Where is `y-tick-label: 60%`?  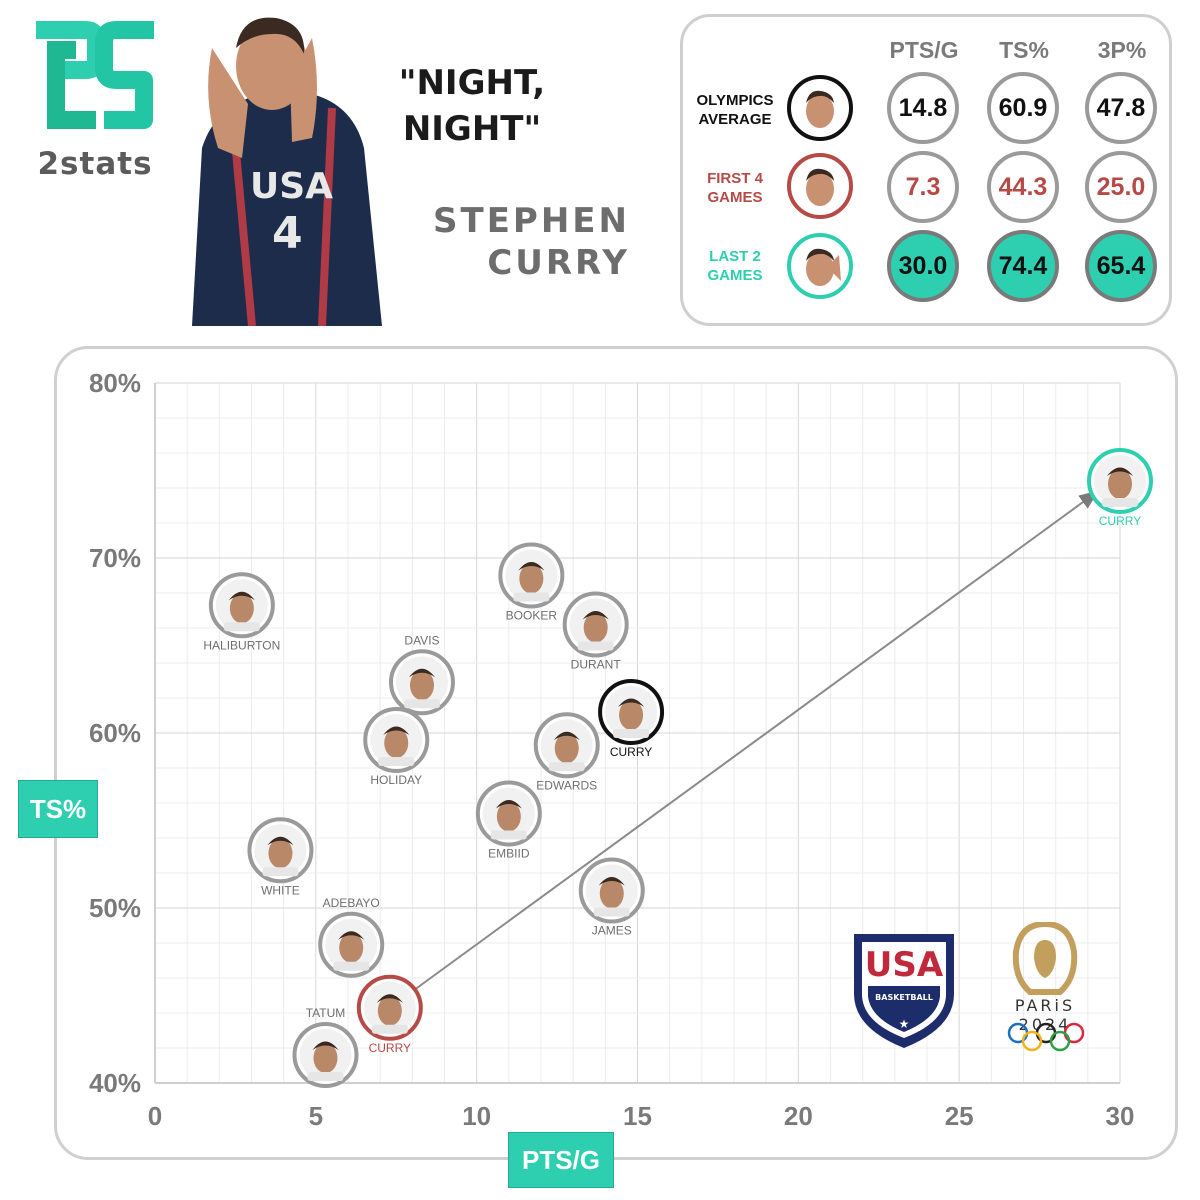 y-tick-label: 60% is located at coordinates (115, 733).